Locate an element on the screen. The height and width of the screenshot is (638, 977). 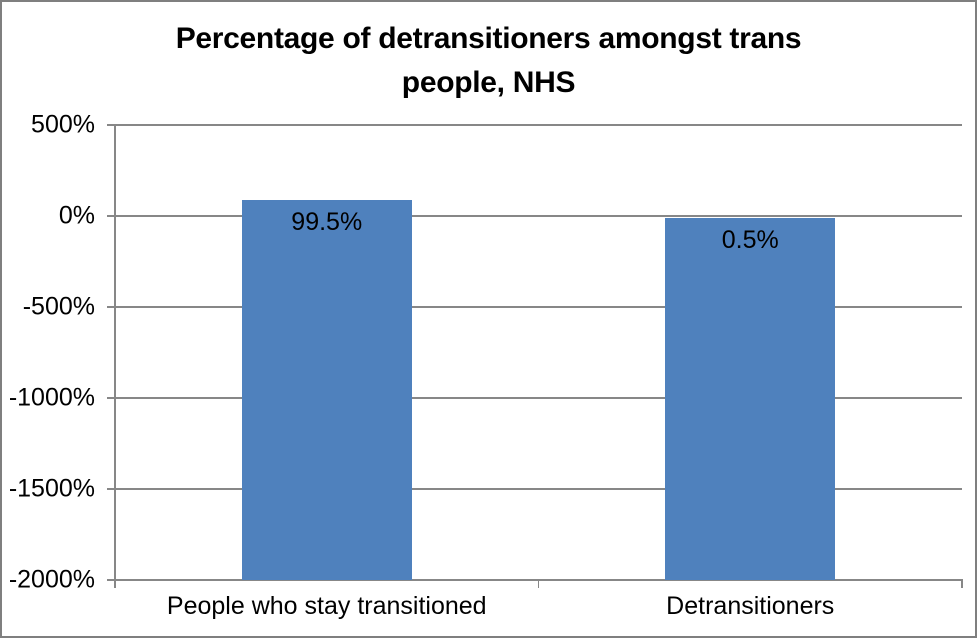
x-axis-category-label: People who stay transitioned is located at coordinates (326, 606).